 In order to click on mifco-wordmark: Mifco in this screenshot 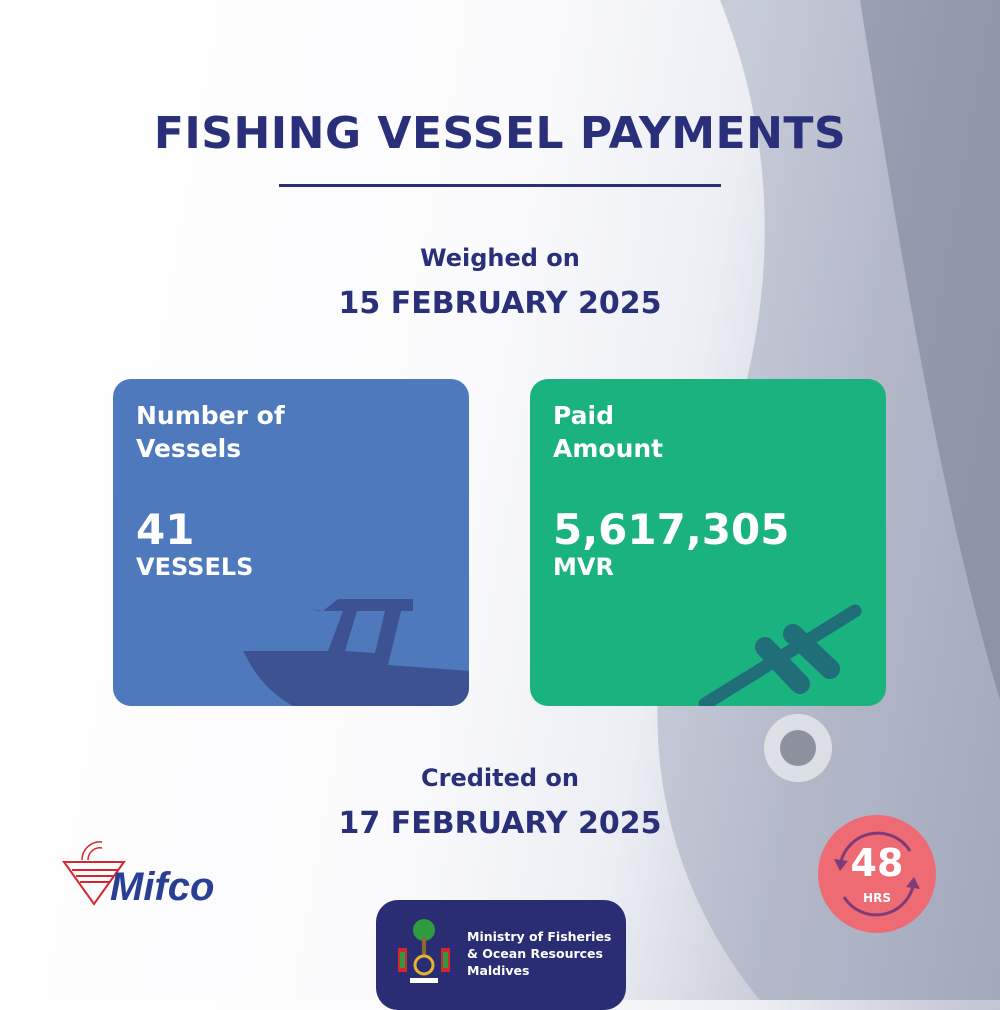, I will do `click(162, 886)`.